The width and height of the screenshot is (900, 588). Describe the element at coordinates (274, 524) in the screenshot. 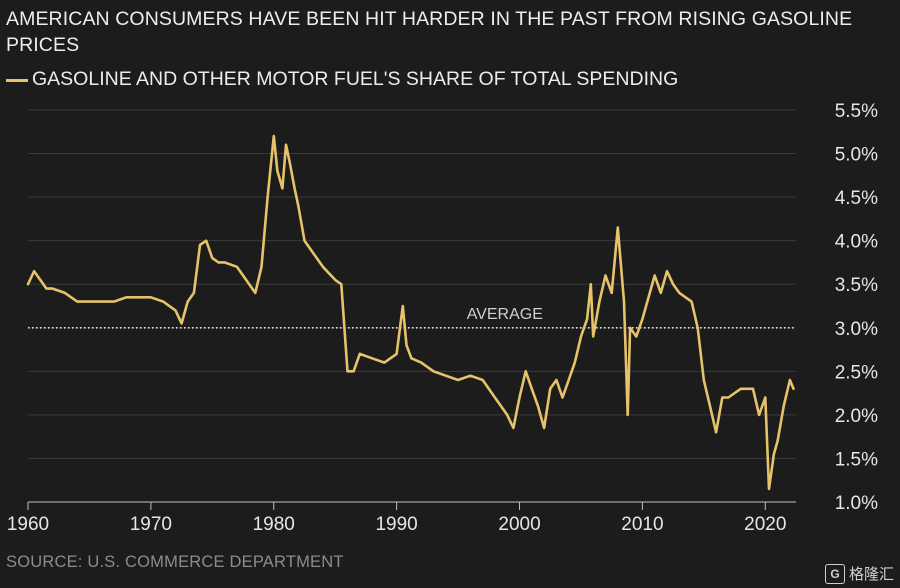

I see `x-tick-label: 1980` at that location.